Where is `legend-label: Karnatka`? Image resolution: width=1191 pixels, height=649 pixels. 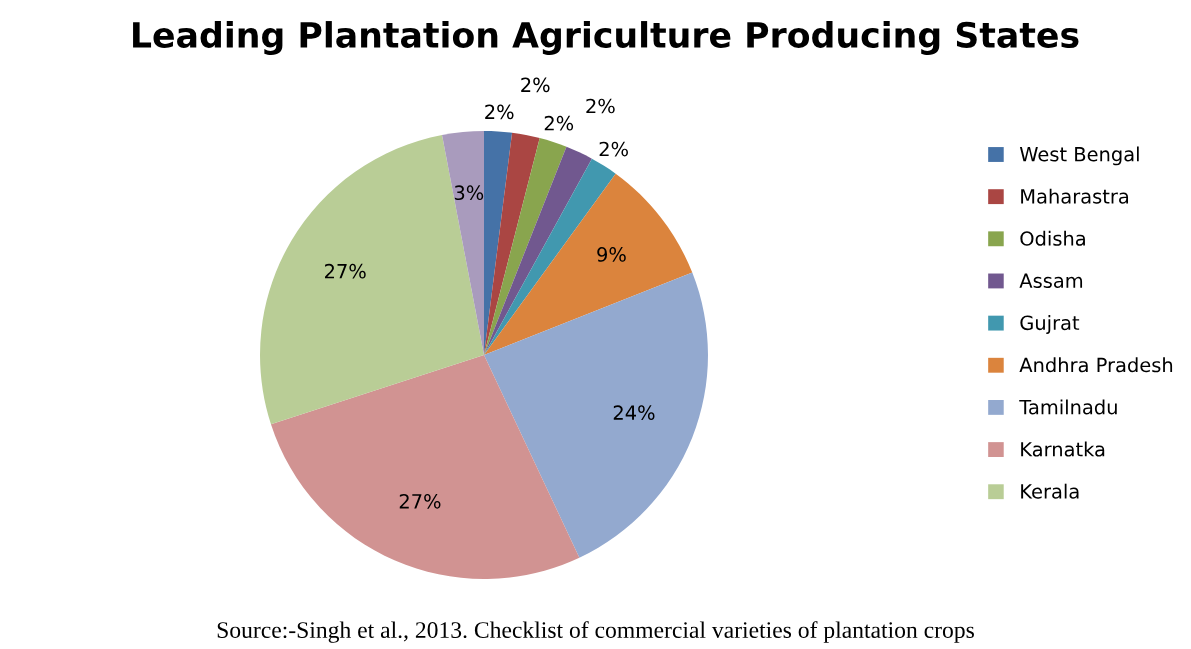
legend-label: Karnatka is located at coordinates (1063, 449).